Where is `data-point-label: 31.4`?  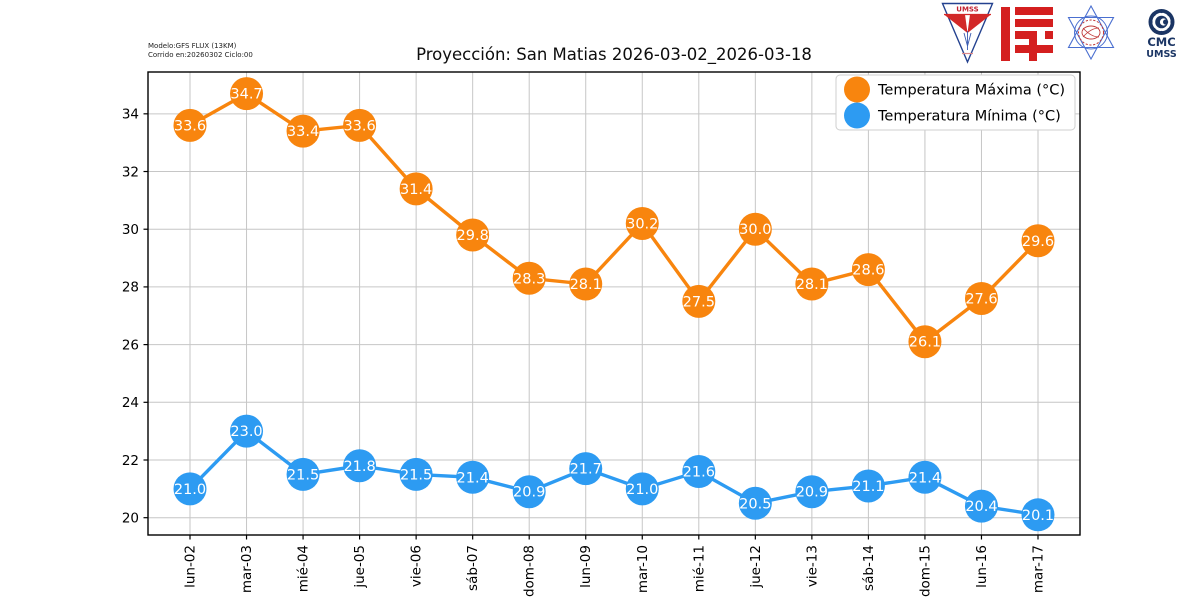 data-point-label: 31.4 is located at coordinates (416, 190).